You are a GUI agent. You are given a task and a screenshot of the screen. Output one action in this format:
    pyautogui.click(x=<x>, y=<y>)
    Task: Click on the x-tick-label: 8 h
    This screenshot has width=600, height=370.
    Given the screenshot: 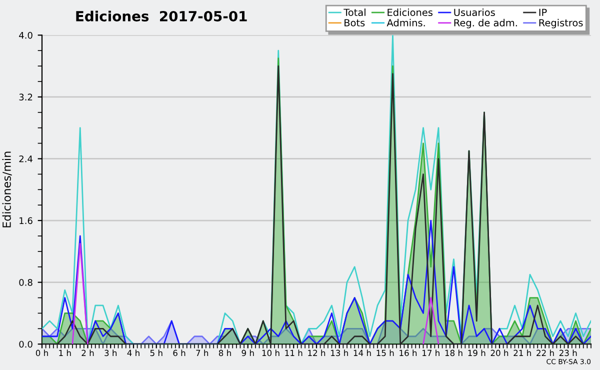 What is the action you would take?
    pyautogui.click(x=224, y=353)
    